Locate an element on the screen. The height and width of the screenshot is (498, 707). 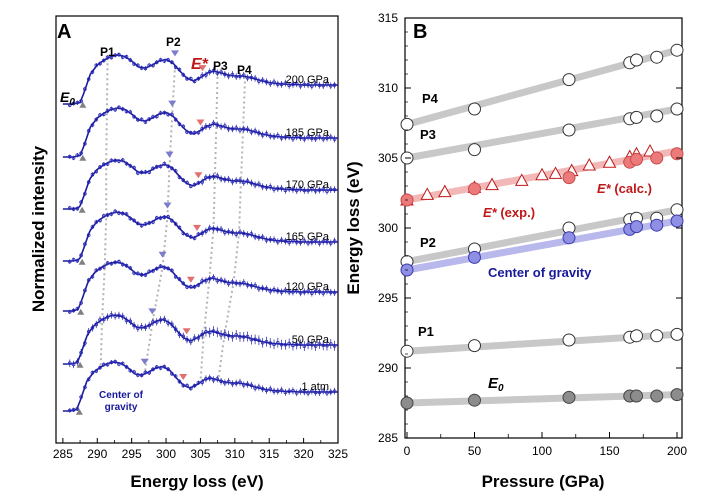
panel-b-label: B is located at coordinates (420, 32).